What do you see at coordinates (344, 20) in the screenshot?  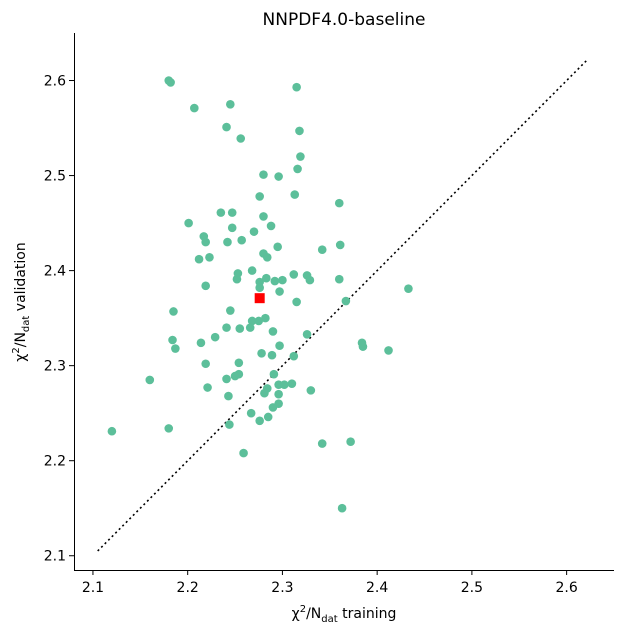 I see `chart-title: NNPDF4.0-baseline` at bounding box center [344, 20].